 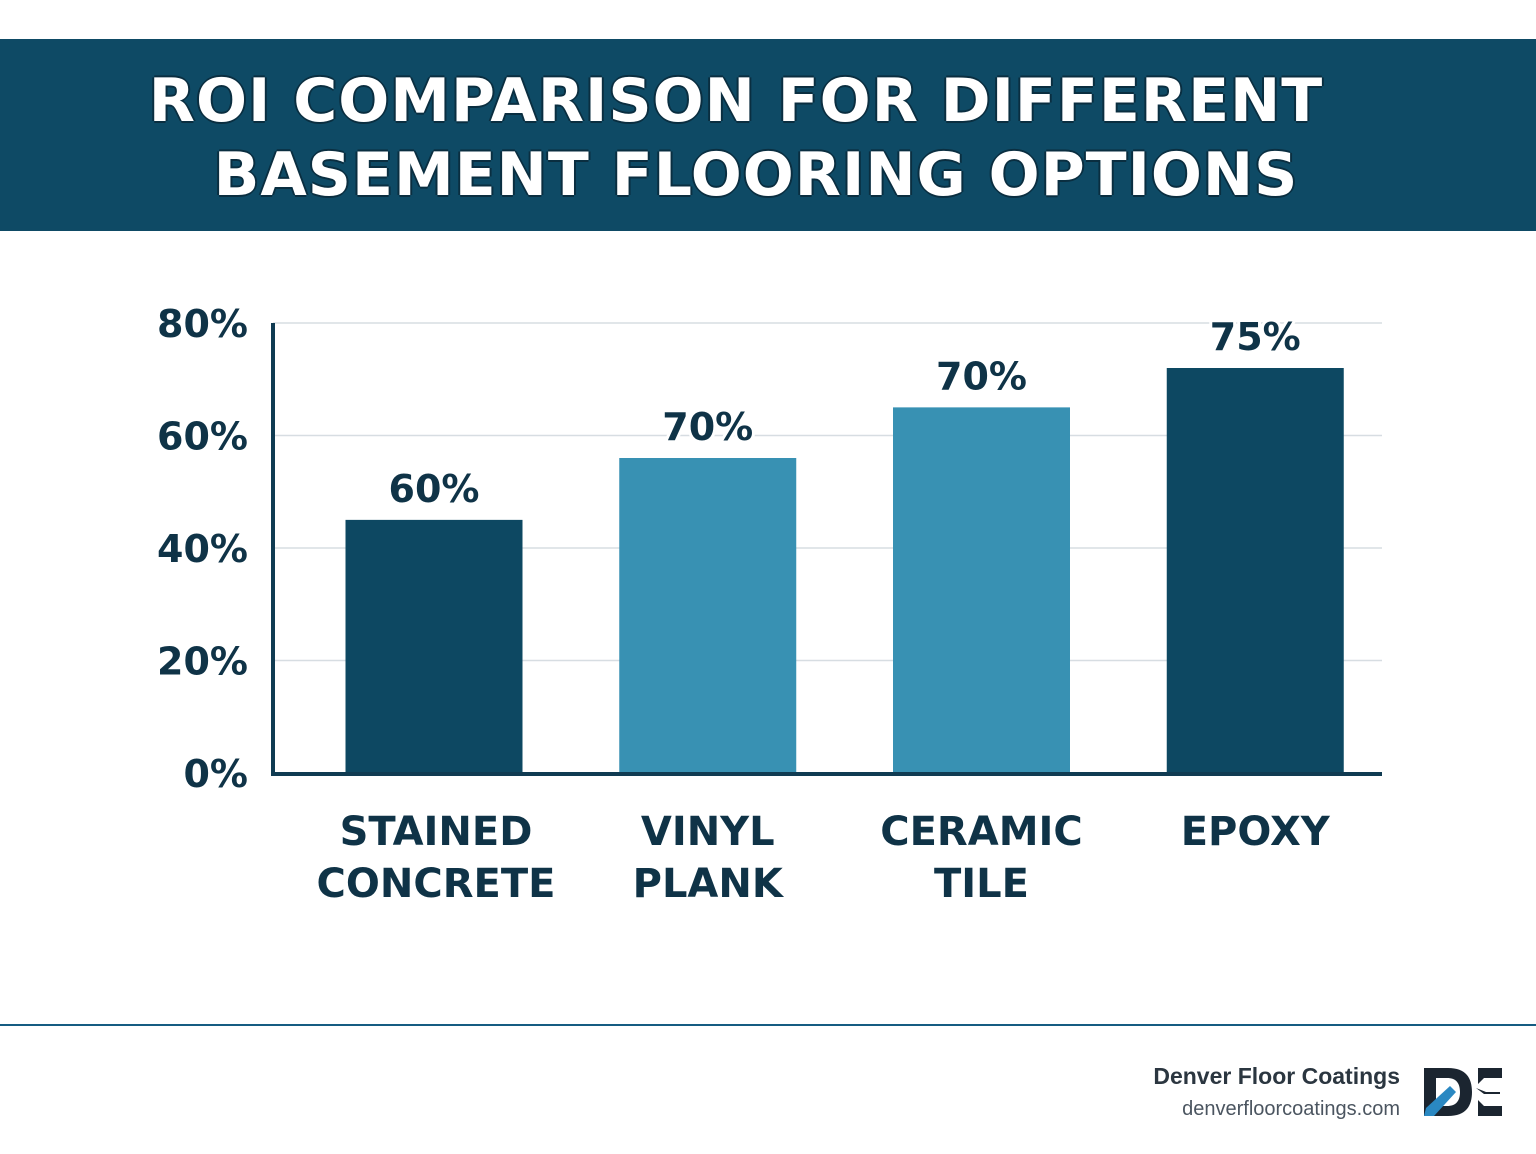 I want to click on bar-data-label: 60%, so click(x=434, y=489).